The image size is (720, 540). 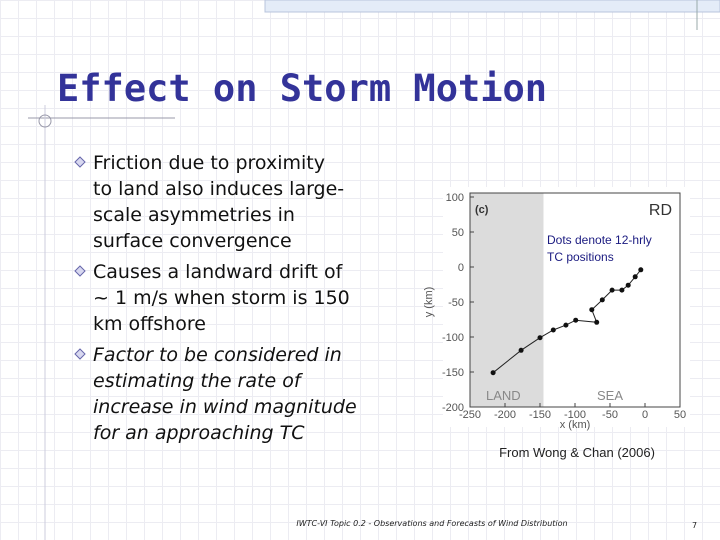 I want to click on region-label: LAND, so click(x=503, y=395).